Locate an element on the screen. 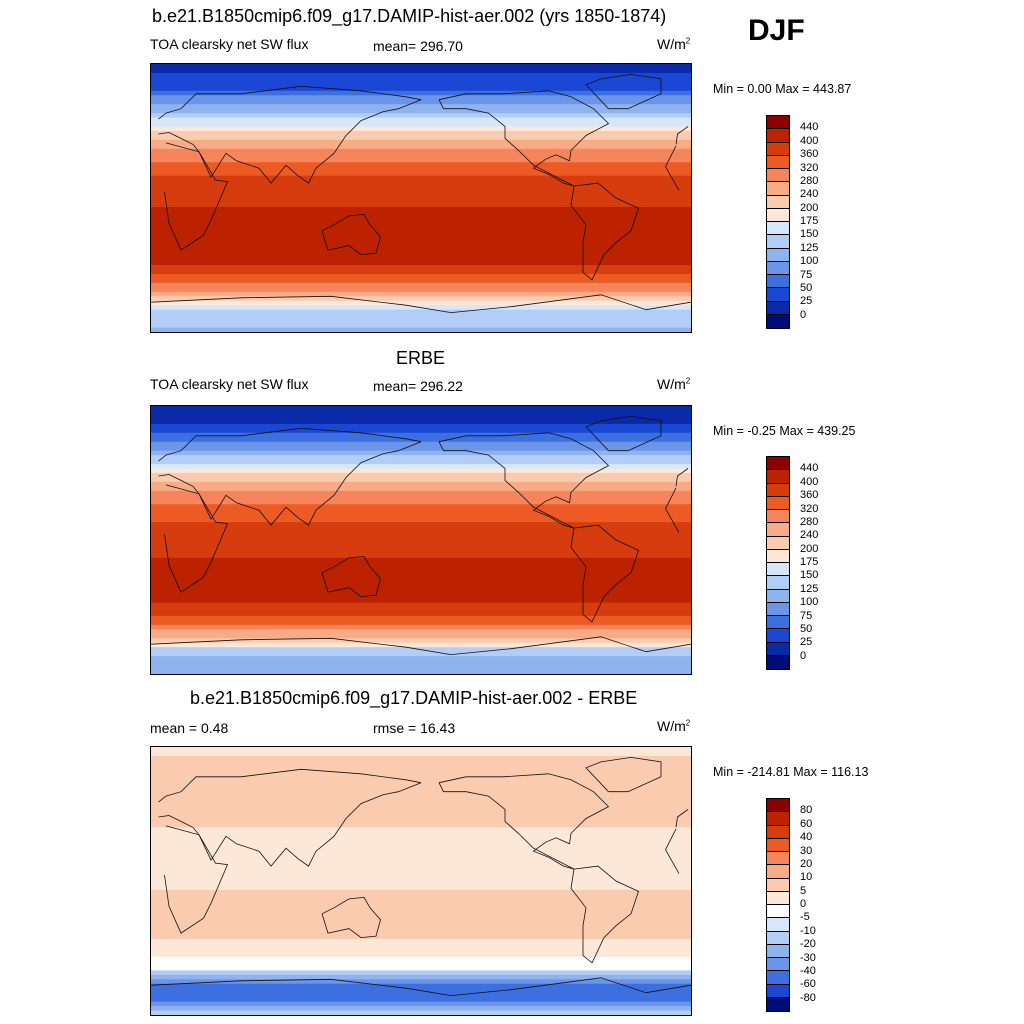 The width and height of the screenshot is (1024, 1024). panel2-field-label: TOA clearsky net SW flux is located at coordinates (229, 384).